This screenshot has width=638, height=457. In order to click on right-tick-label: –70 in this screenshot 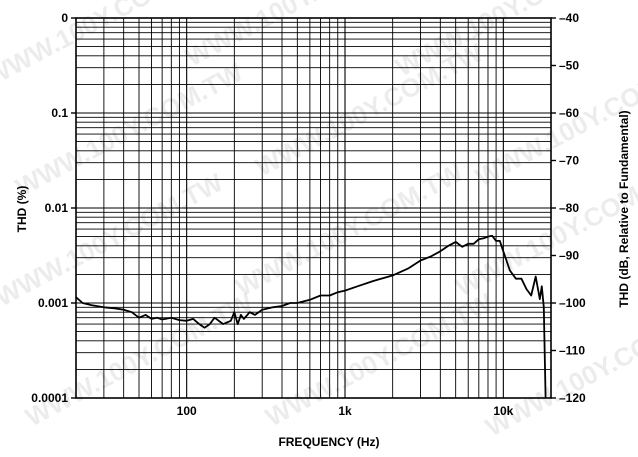, I will do `click(569, 161)`.